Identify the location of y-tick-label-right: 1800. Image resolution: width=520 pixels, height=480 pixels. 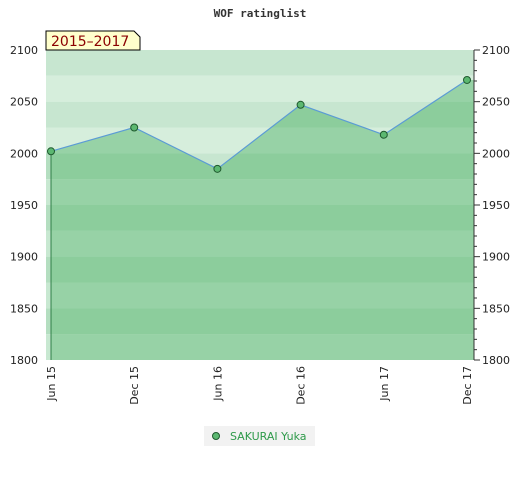
(496, 360).